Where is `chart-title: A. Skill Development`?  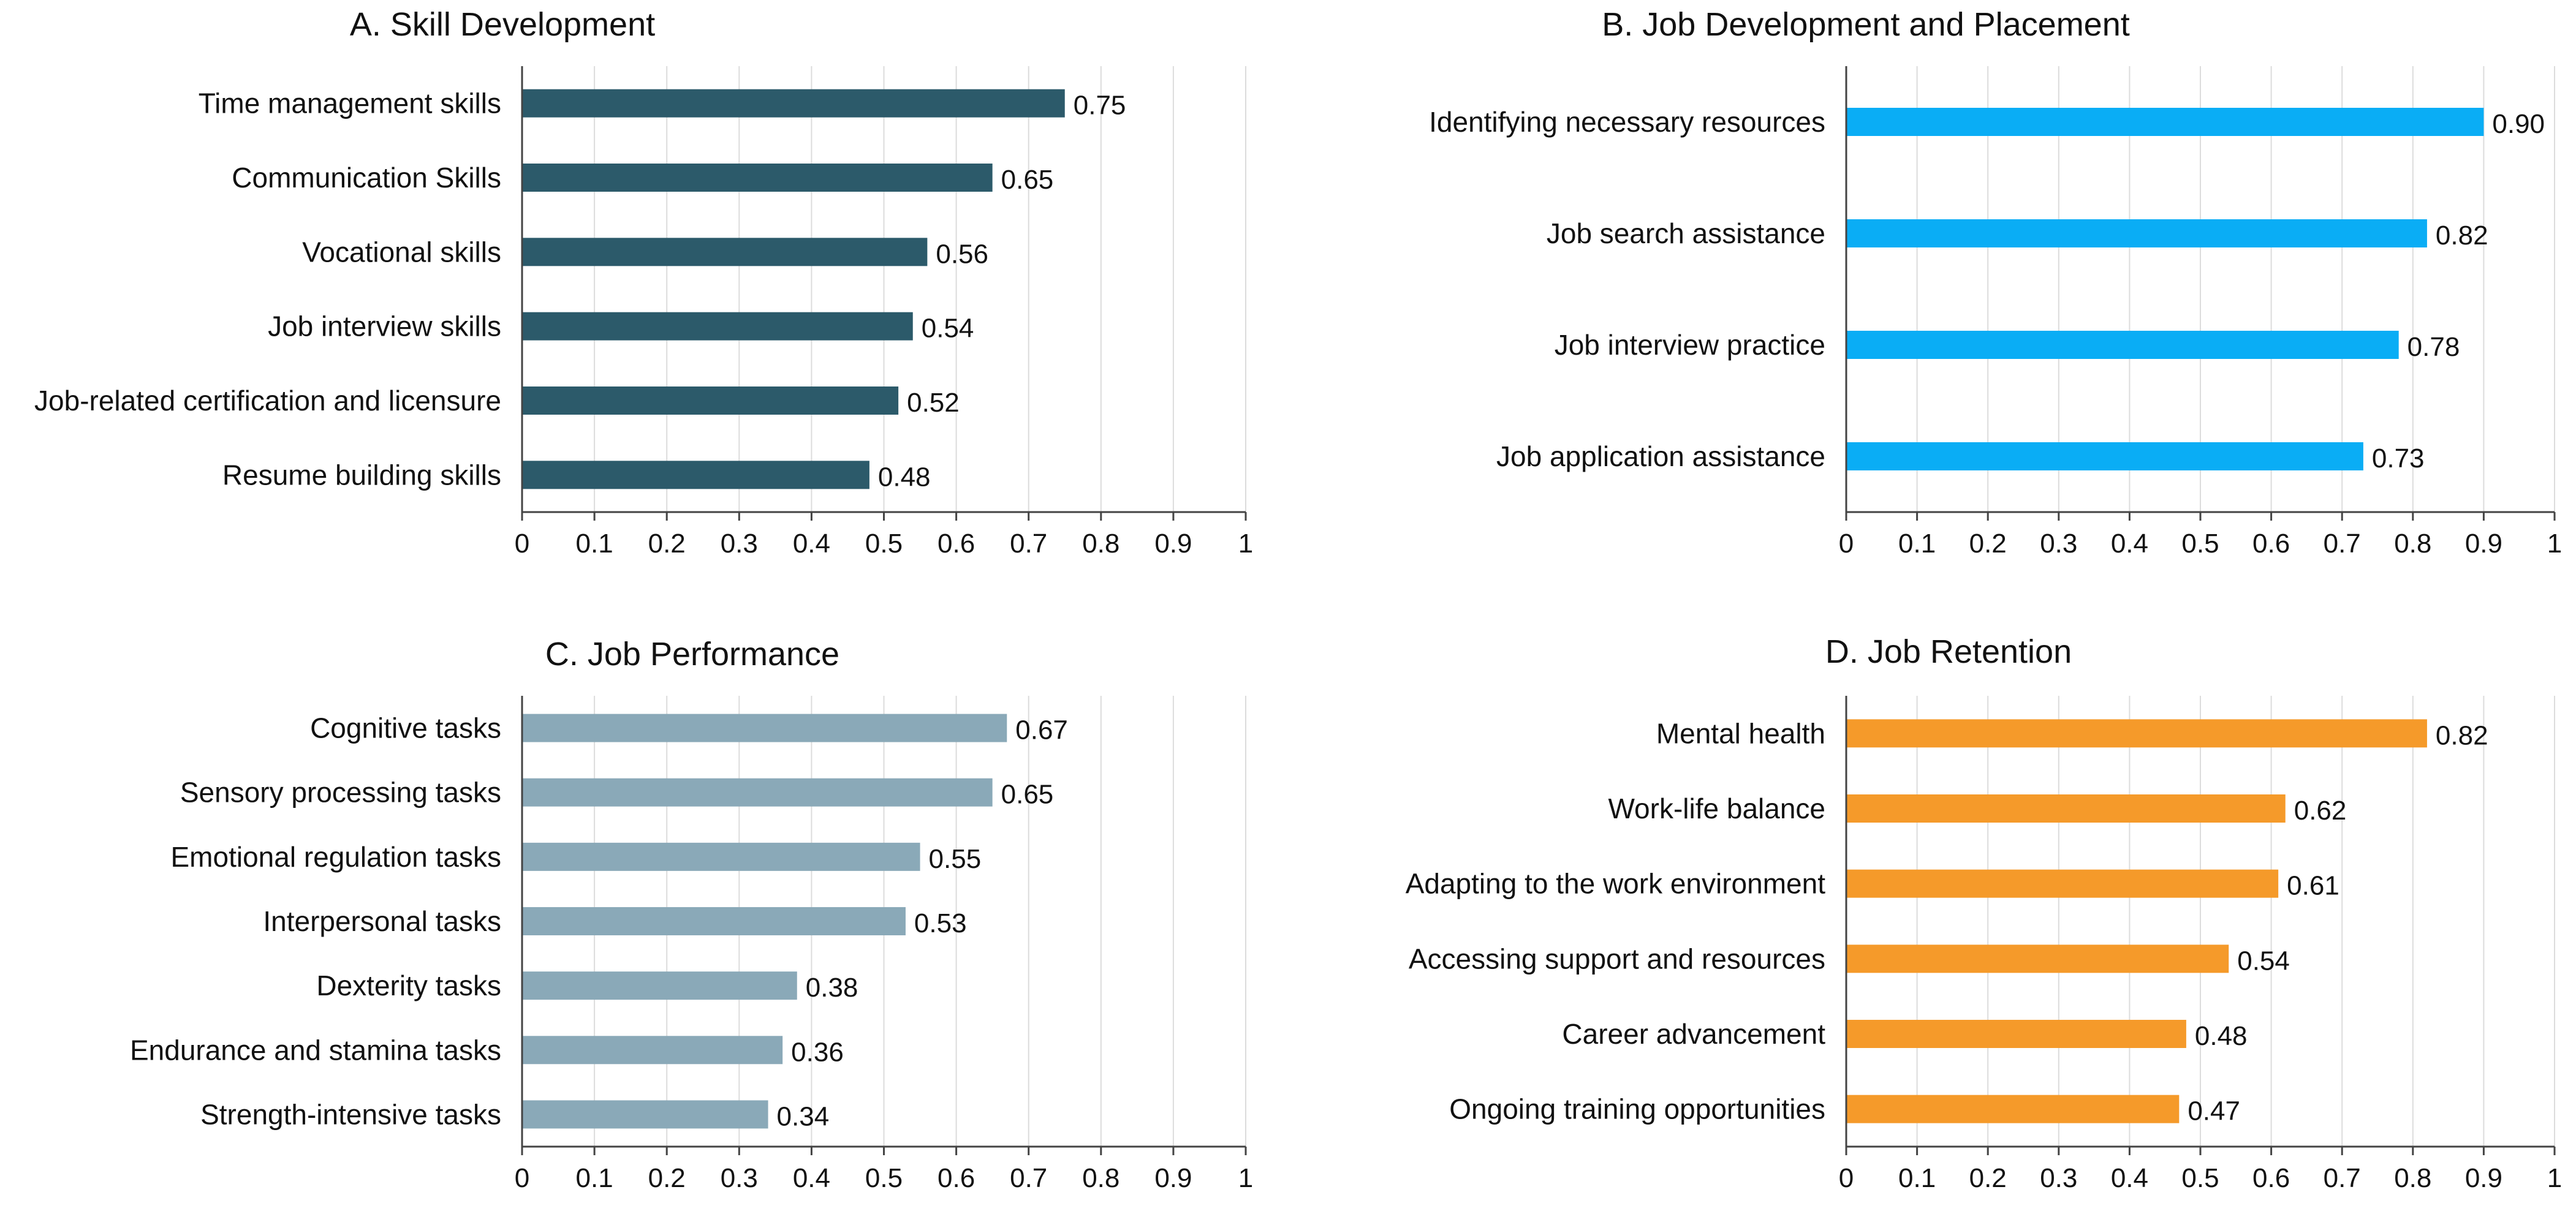
chart-title: A. Skill Development is located at coordinates (502, 25).